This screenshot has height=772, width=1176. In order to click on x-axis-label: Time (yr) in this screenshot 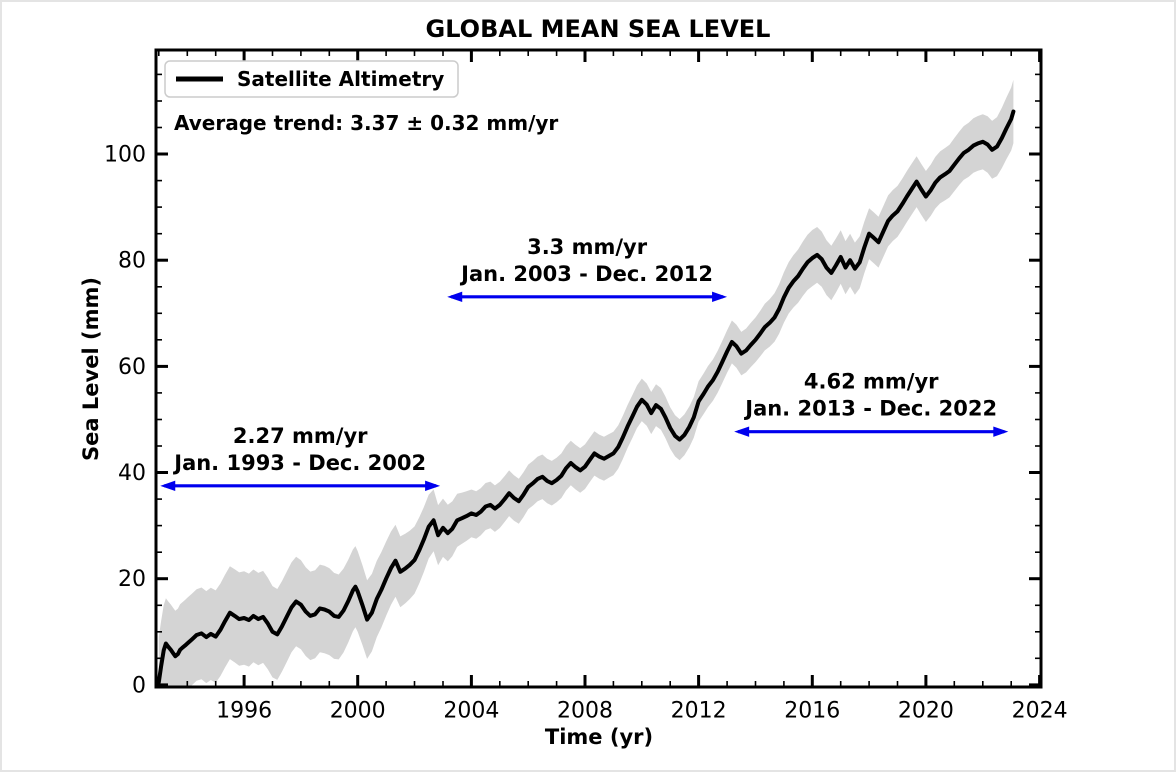, I will do `click(599, 737)`.